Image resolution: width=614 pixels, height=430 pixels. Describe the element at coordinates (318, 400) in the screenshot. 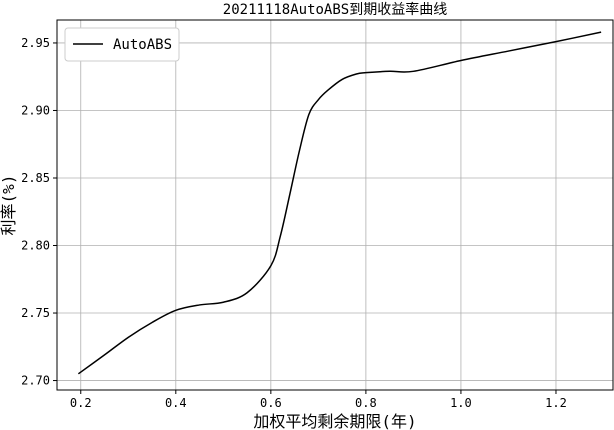

I see `x-axis: 0.2 0.4 0.6 0.8 1.0 1.2` at that location.